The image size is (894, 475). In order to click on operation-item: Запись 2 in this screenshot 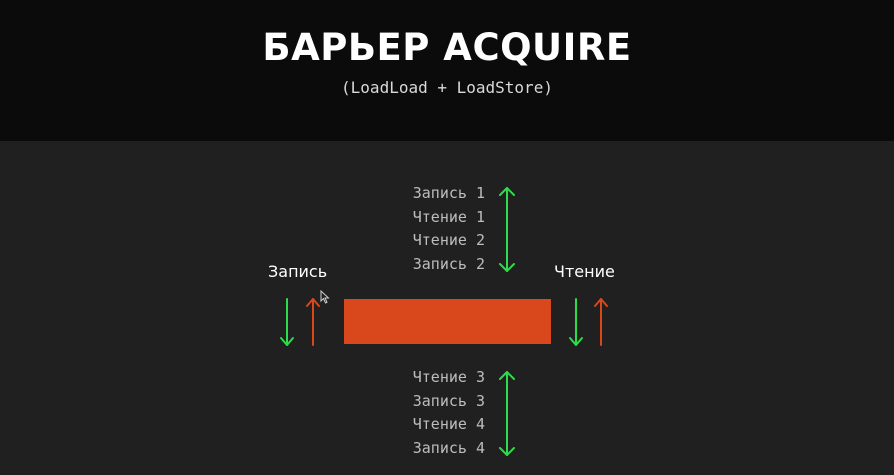, I will do `click(448, 263)`.